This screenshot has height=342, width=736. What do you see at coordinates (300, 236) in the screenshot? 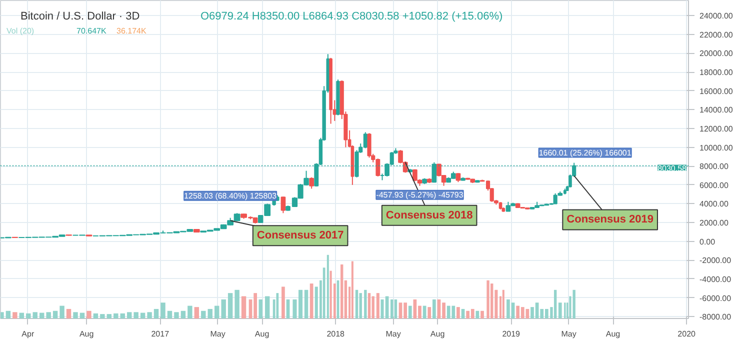
I see `annotation: Consensus 2017` at bounding box center [300, 236].